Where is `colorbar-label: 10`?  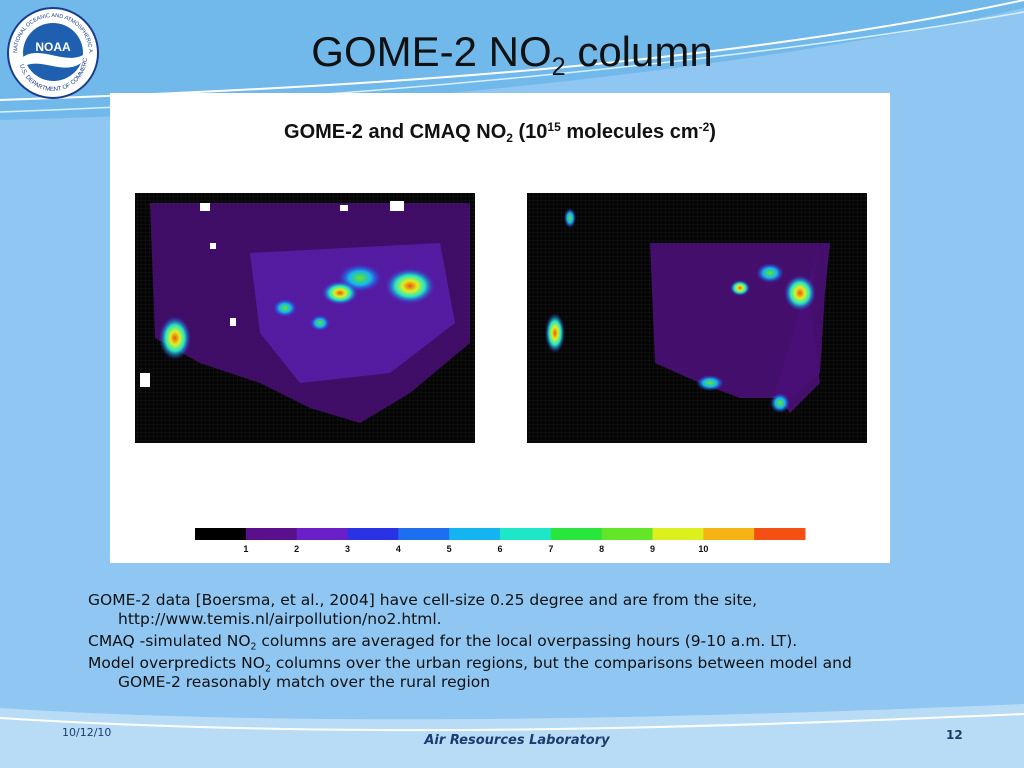
colorbar-label: 10 is located at coordinates (703, 549).